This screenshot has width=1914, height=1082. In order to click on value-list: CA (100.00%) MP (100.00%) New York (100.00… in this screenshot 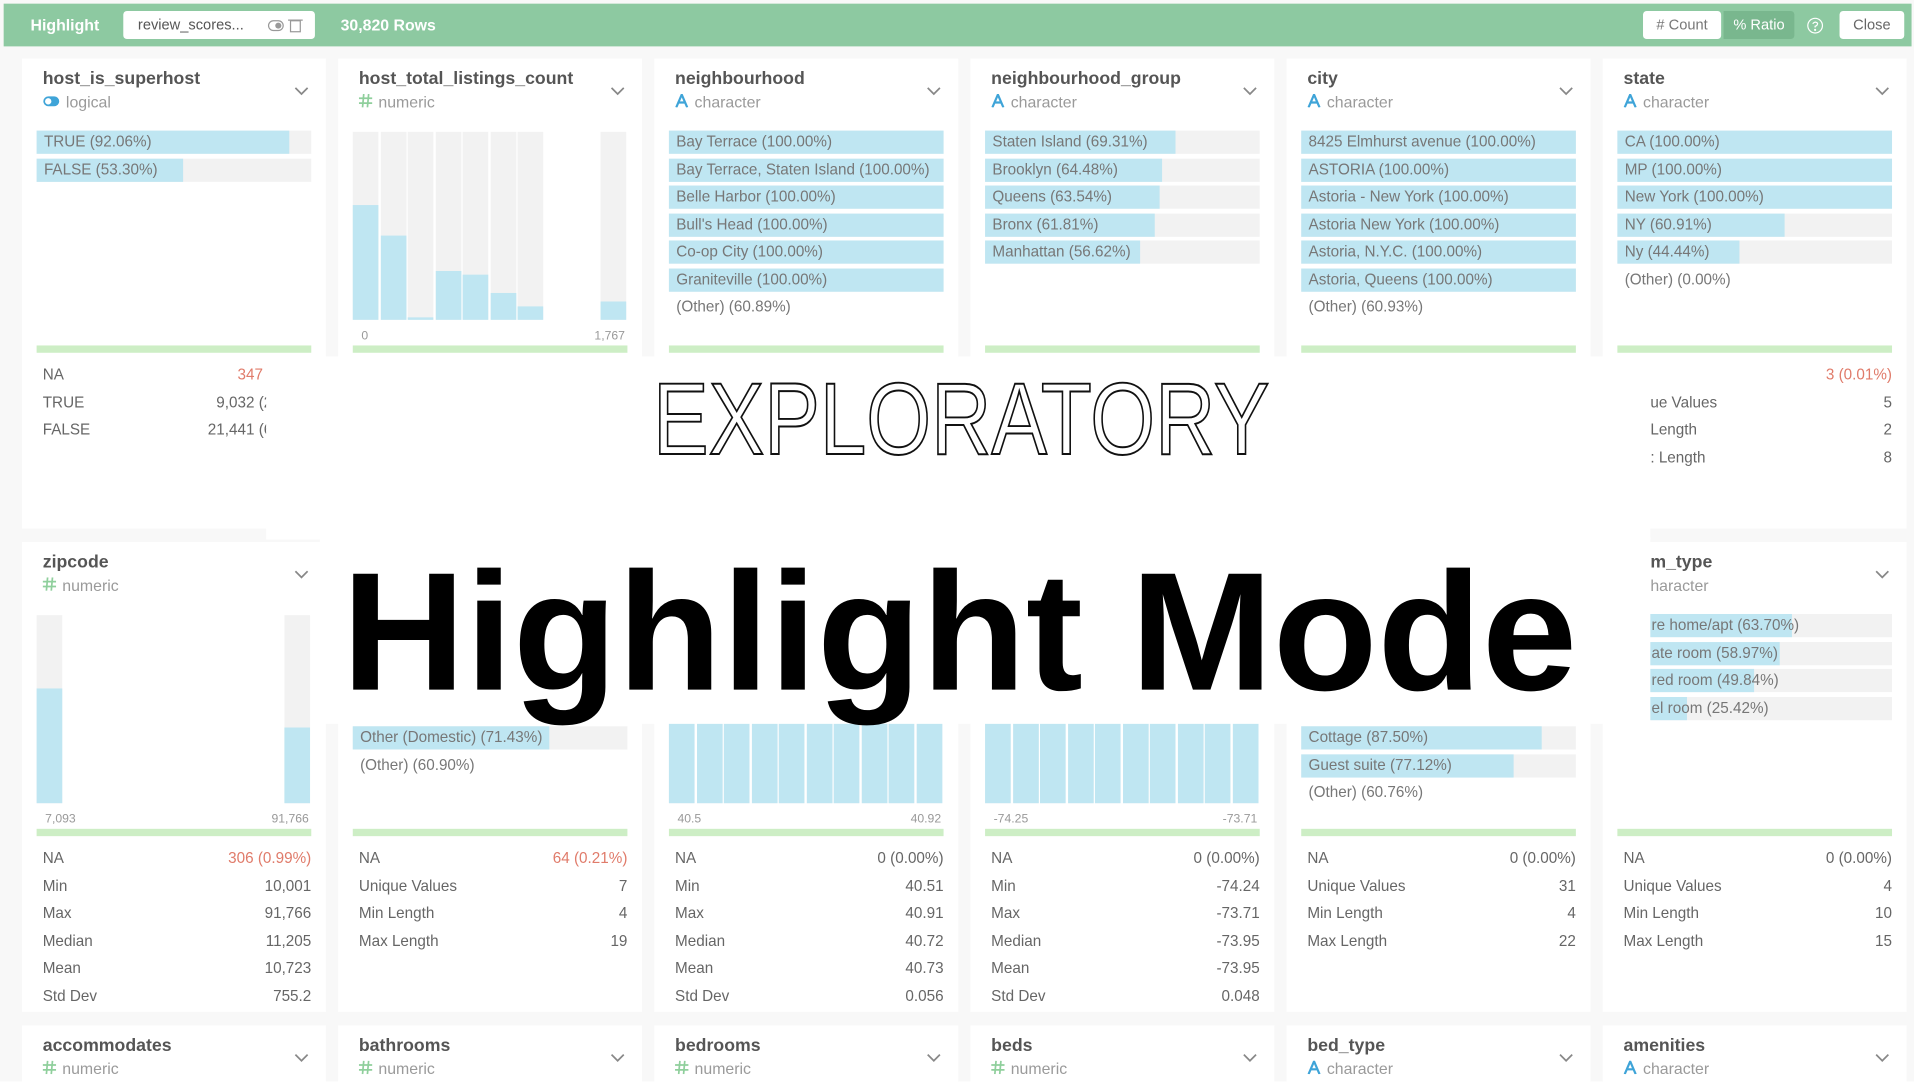, I will do `click(1755, 211)`.